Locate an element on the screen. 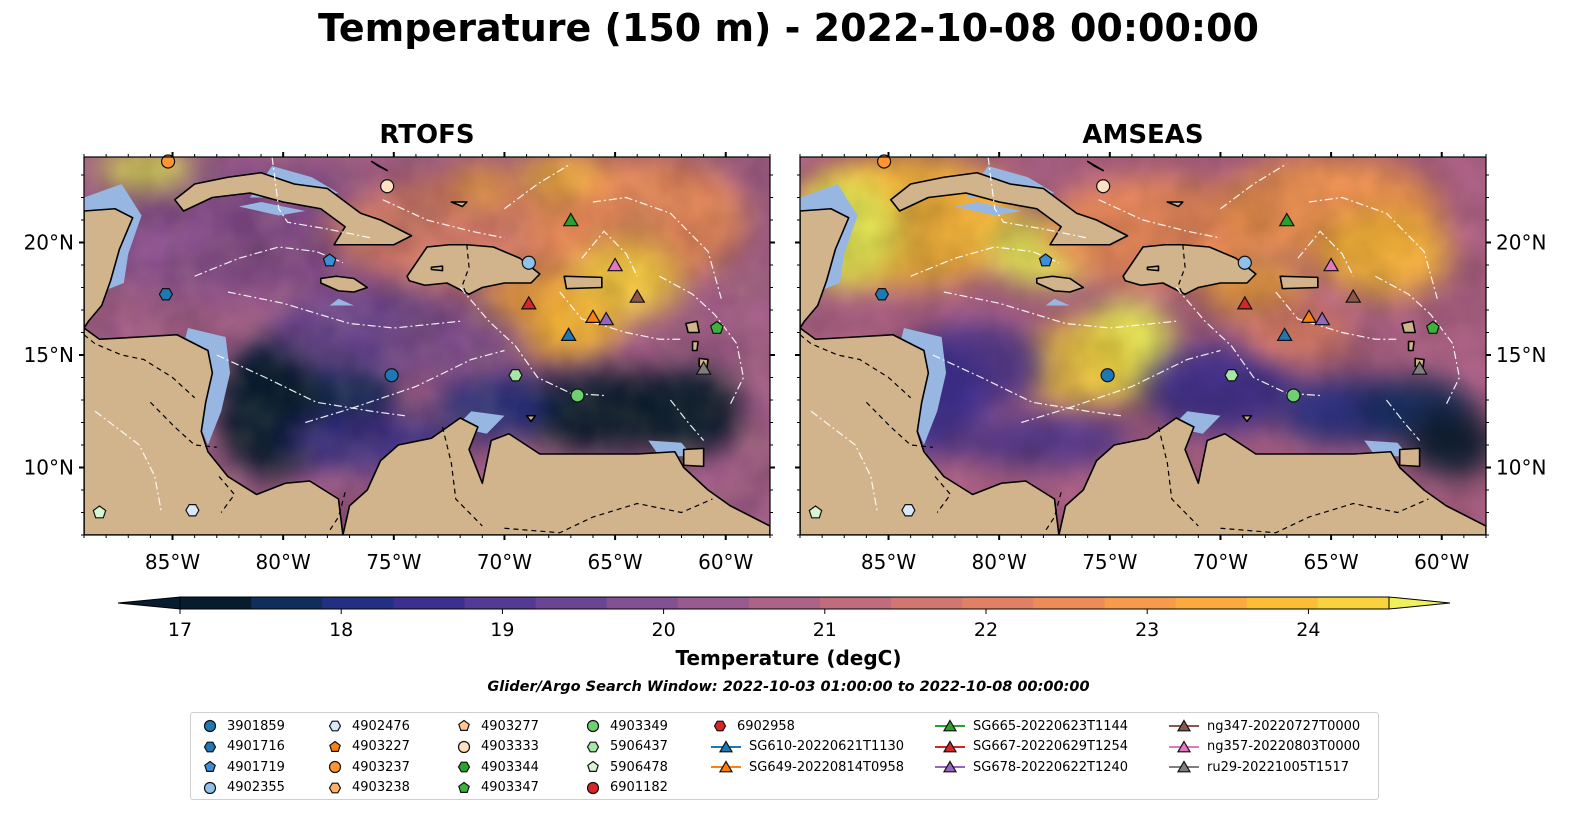 The image size is (1577, 827). colorbar-frame is located at coordinates (784, 603).